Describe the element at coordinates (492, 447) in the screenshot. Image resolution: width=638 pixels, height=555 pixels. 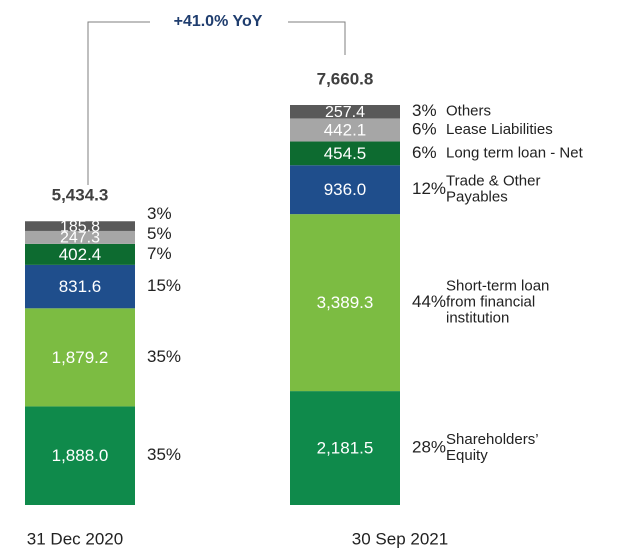
I see `legend-label: Shareholders’ Equity` at that location.